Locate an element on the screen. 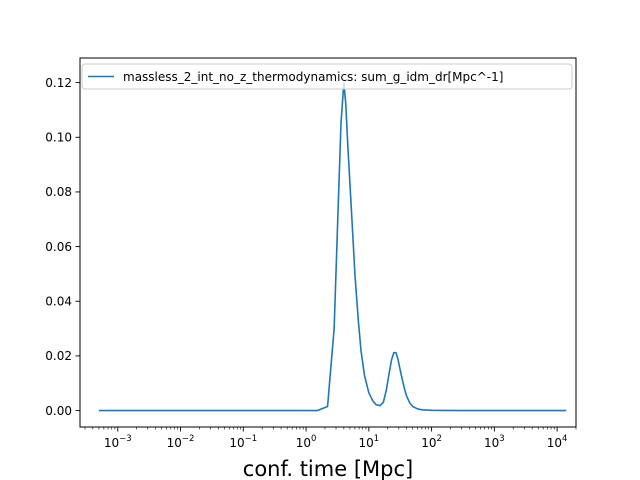 This screenshot has width=640, height=480. x-axis: 10⁻³ 10⁻² 10⁻¹ 10⁰ 10¹ 10² 10³ 10⁴ is located at coordinates (330, 438).